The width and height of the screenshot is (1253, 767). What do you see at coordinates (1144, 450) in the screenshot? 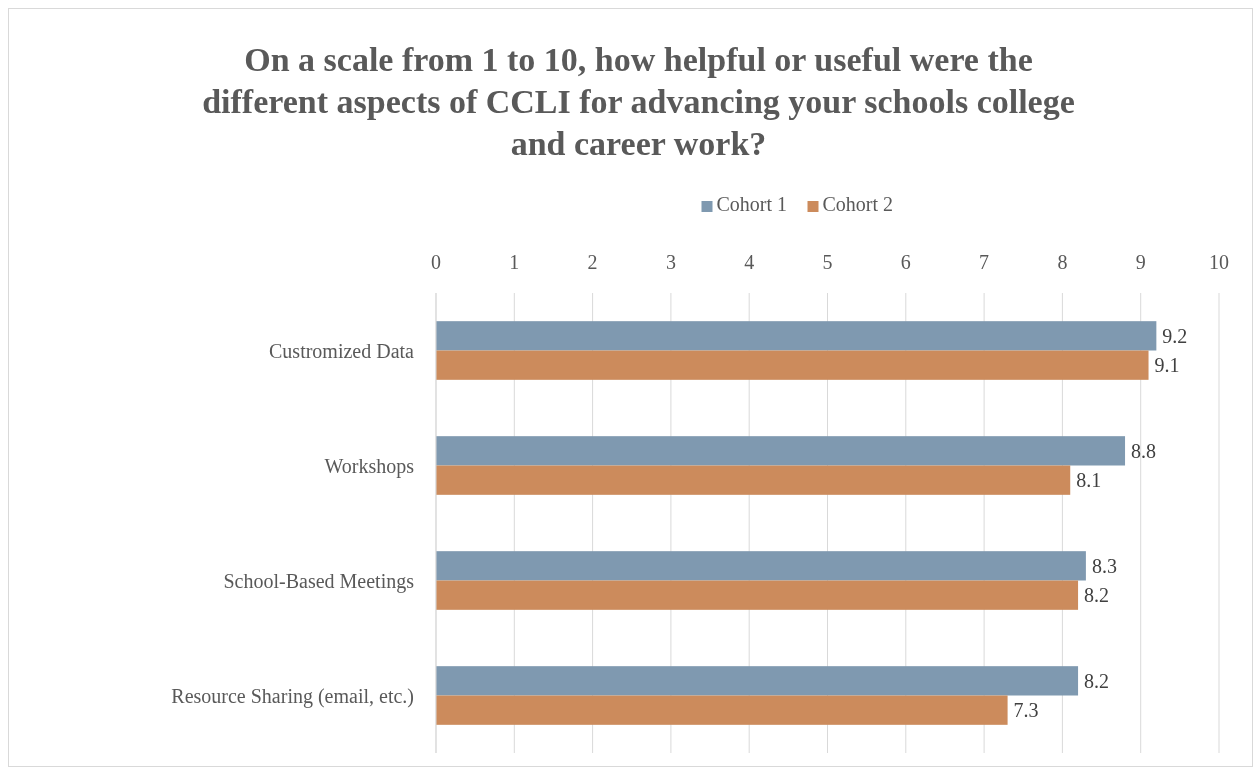
I see `data-label: 8.8` at bounding box center [1144, 450].